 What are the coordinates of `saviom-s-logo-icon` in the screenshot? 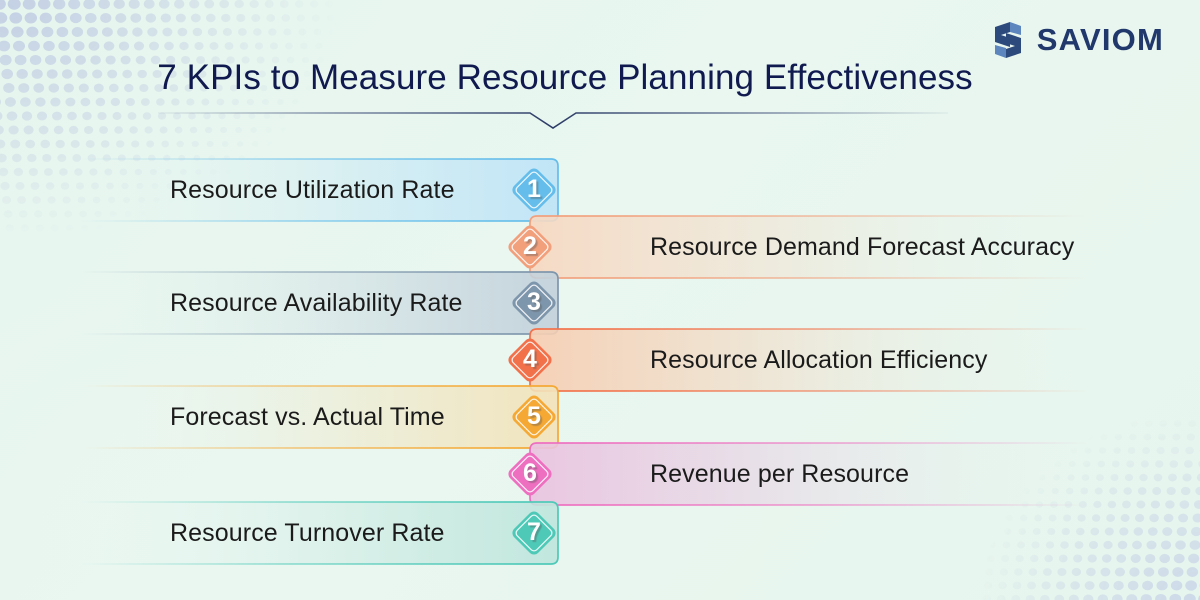 It's located at (1007, 40).